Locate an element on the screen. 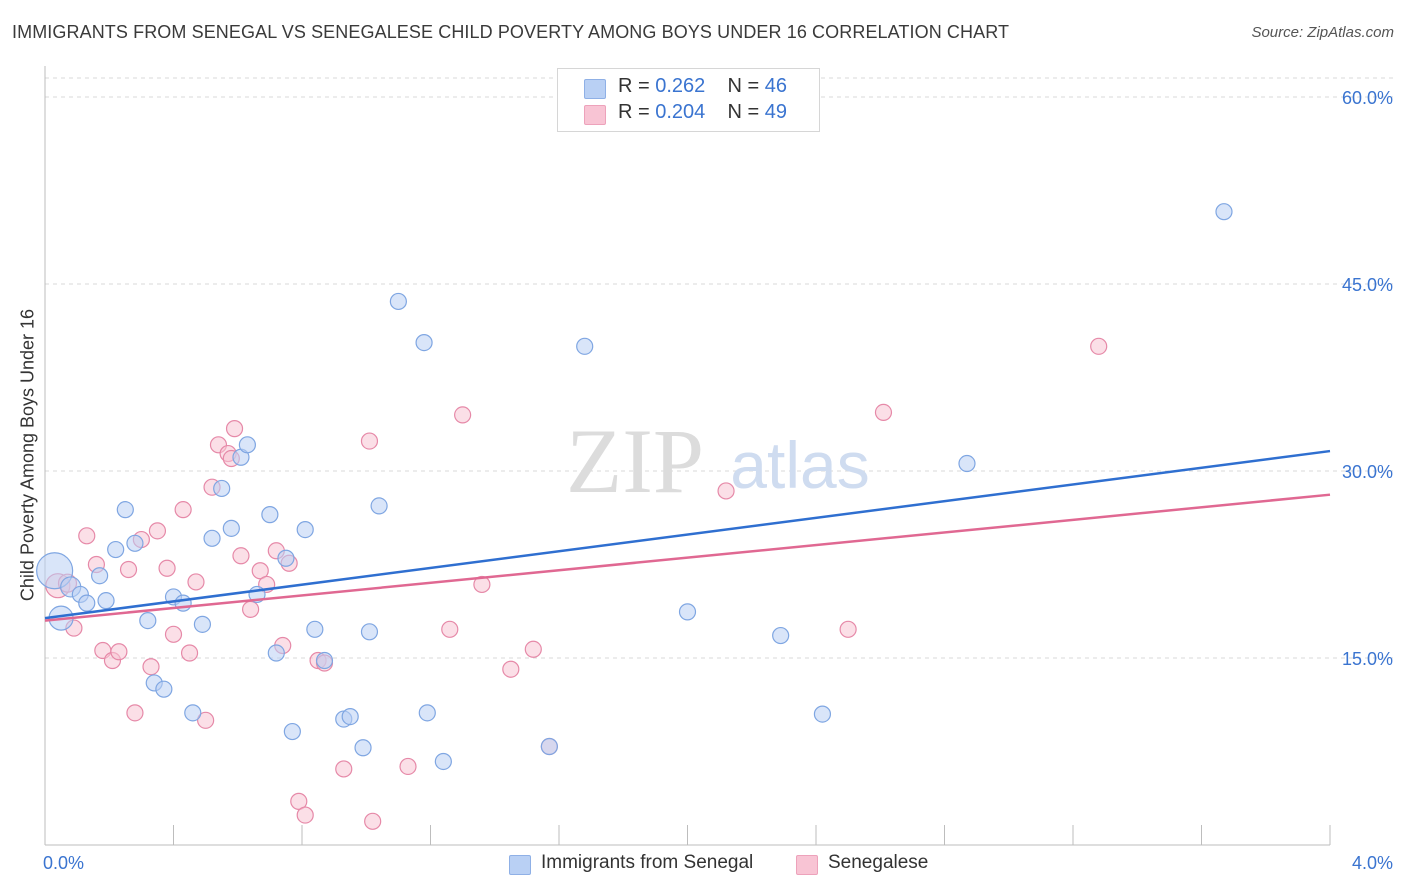 This screenshot has height=892, width=1406. source-credit: Source: ZipAtlas.com is located at coordinates (1322, 32).